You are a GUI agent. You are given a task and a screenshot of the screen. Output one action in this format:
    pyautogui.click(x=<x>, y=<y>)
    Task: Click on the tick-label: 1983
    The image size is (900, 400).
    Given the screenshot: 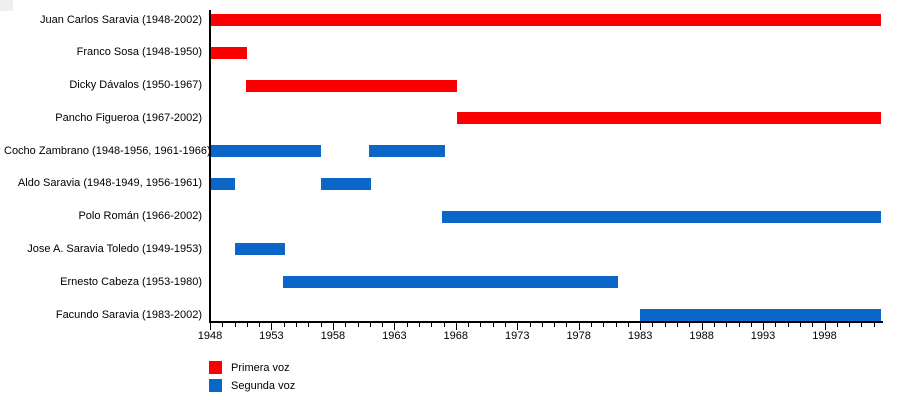 What is the action you would take?
    pyautogui.click(x=640, y=336)
    